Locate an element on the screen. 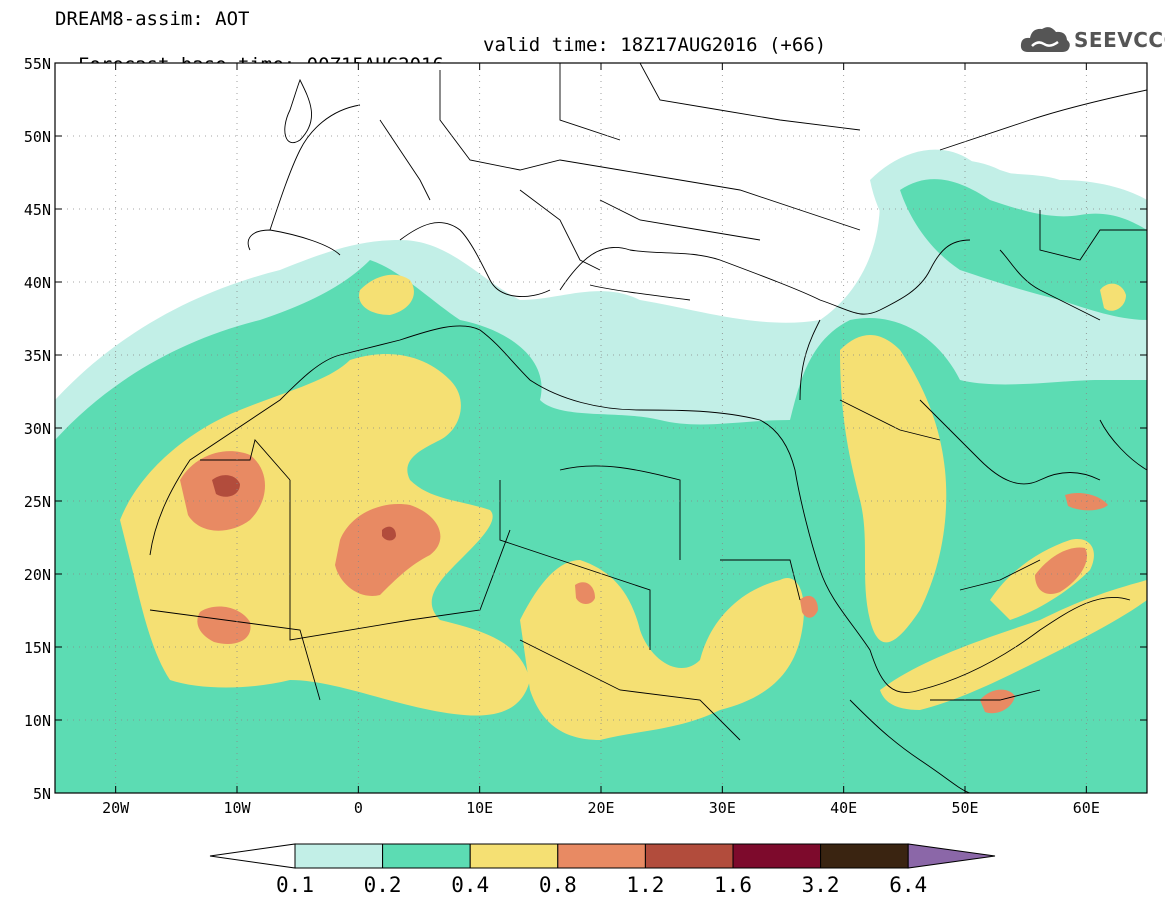 This screenshot has width=1165, height=905. lat-tick-label: 50N is located at coordinates (37, 137).